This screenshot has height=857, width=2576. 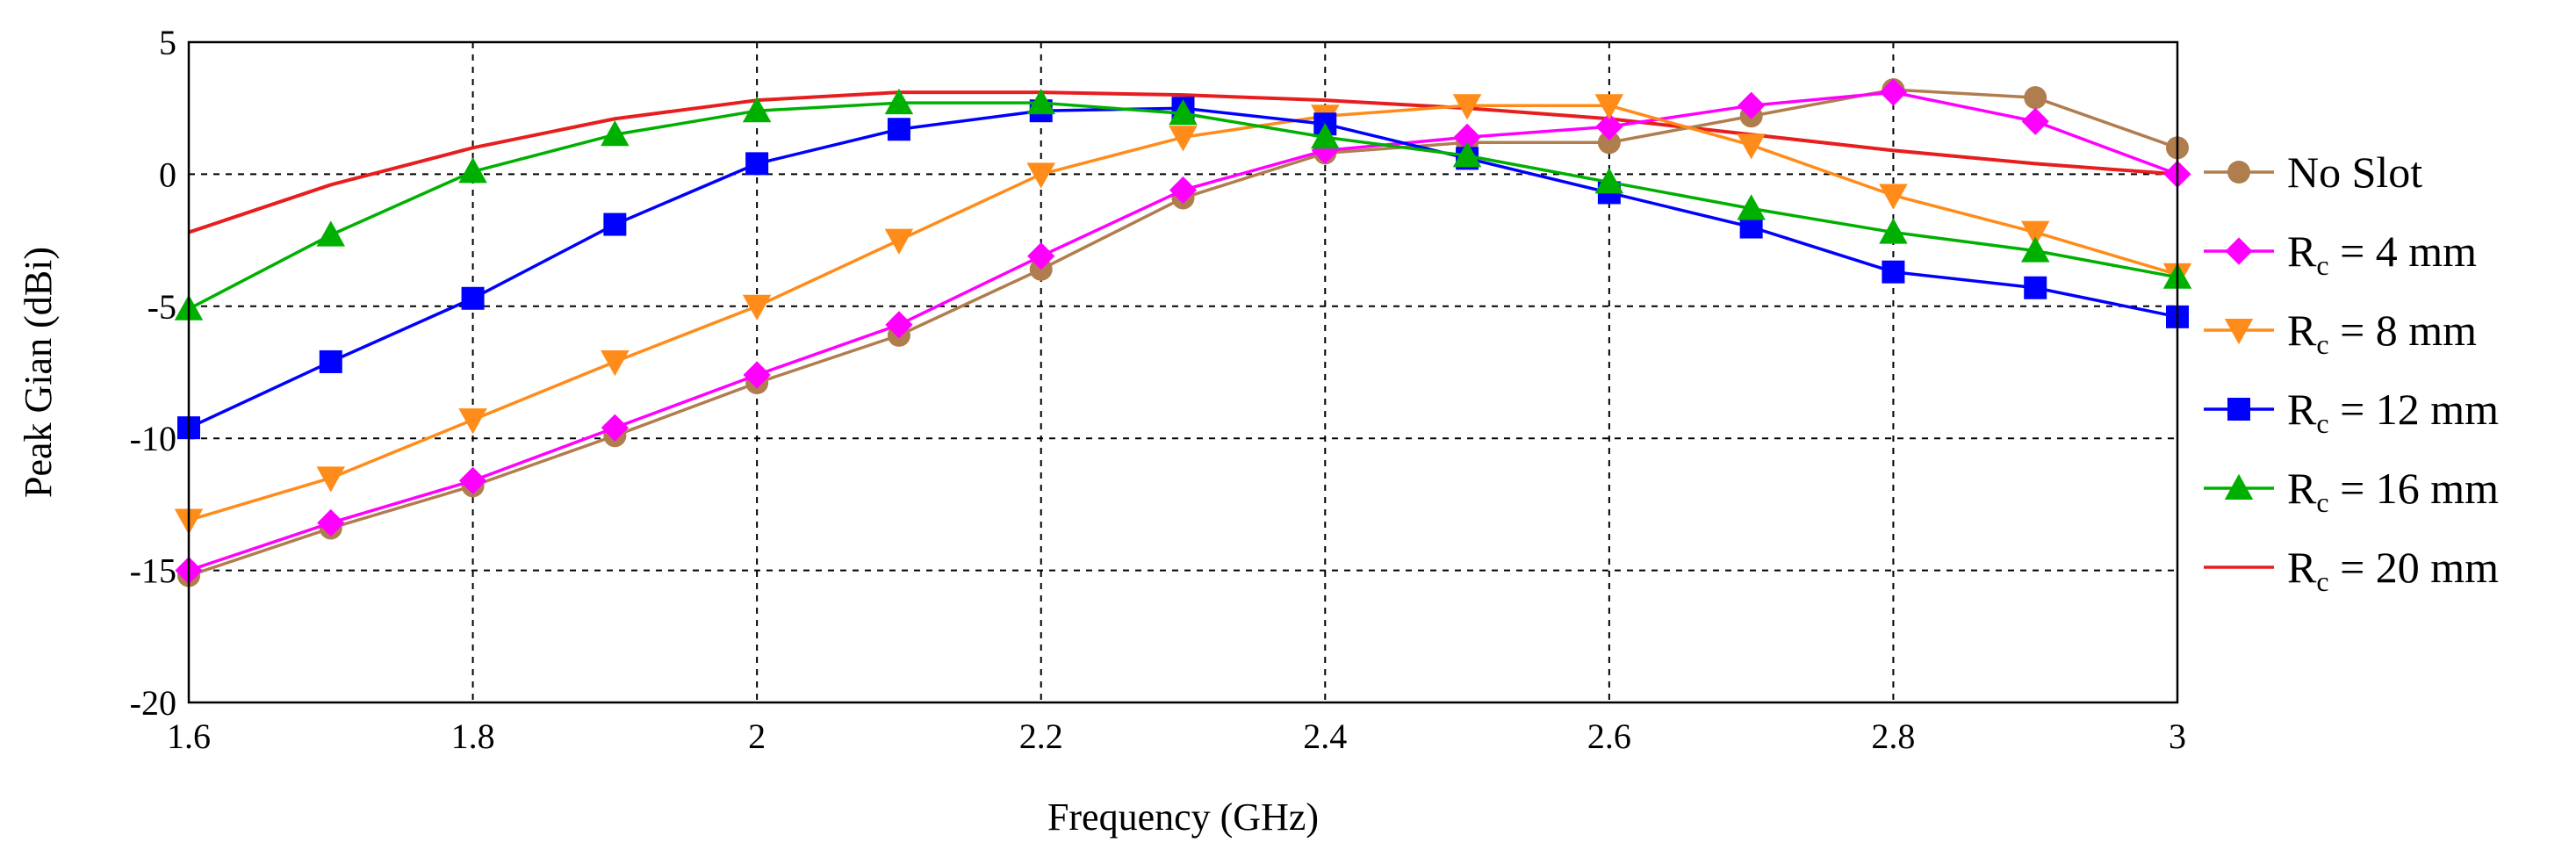 I want to click on x-tick-label: 2.6, so click(x=1609, y=736).